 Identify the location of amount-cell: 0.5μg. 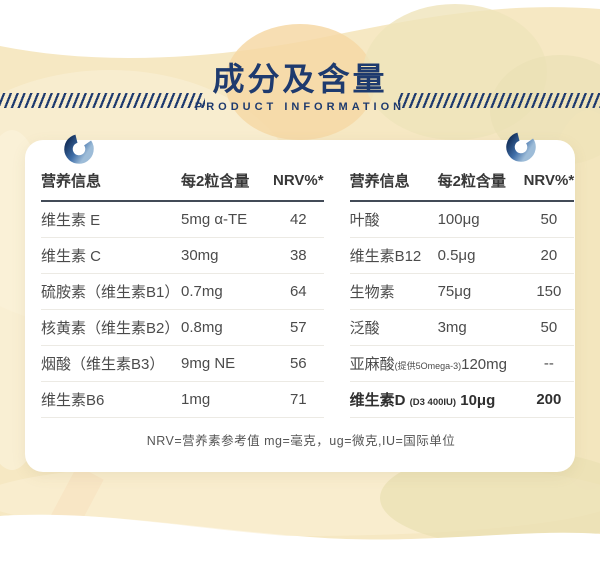
(456, 255).